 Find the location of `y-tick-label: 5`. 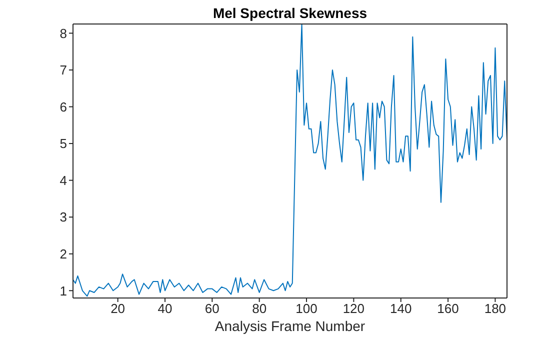

y-tick-label: 5 is located at coordinates (63, 144).